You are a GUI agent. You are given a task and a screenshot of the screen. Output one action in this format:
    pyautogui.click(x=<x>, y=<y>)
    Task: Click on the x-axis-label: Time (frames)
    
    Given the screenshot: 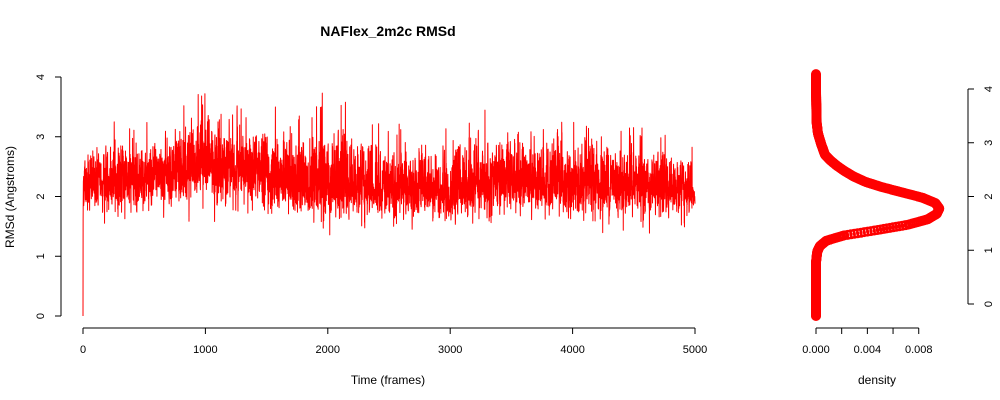 What is the action you would take?
    pyautogui.click(x=388, y=380)
    